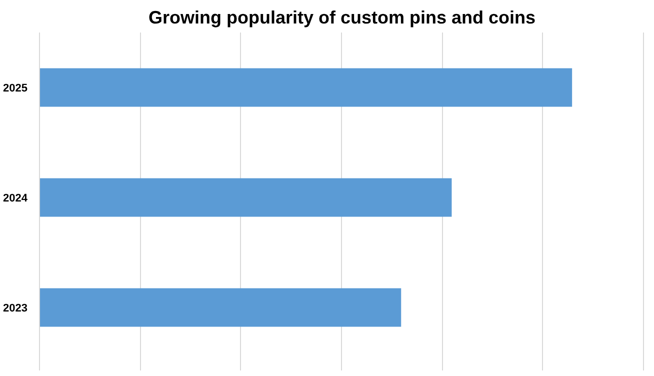 The image size is (654, 376). I want to click on y-tick-label: 2023, so click(15, 308).